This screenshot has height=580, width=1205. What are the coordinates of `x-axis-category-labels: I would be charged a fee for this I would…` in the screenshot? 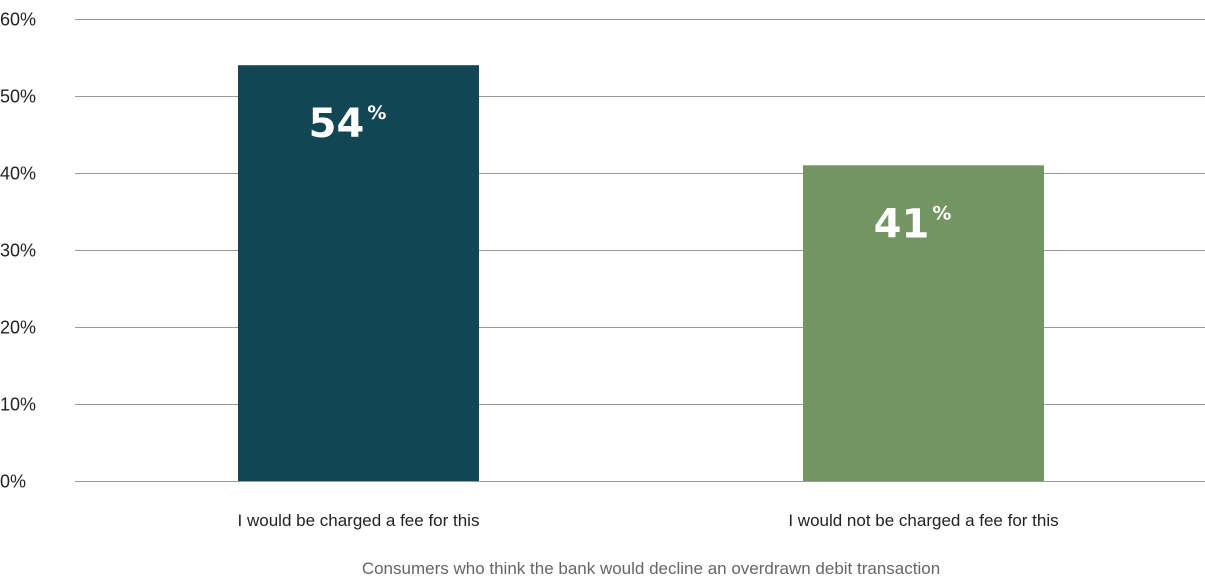 It's located at (648, 520).